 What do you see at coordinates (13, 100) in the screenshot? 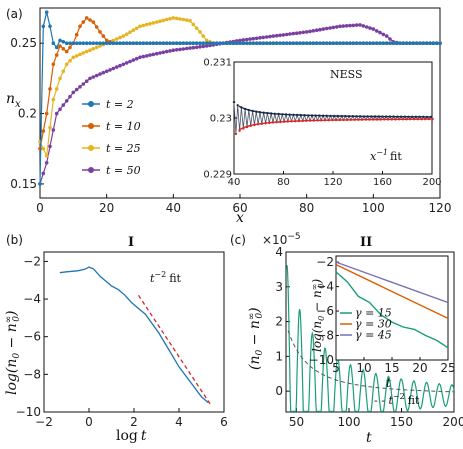
I see `panel-a-ylabel: nx` at bounding box center [13, 100].